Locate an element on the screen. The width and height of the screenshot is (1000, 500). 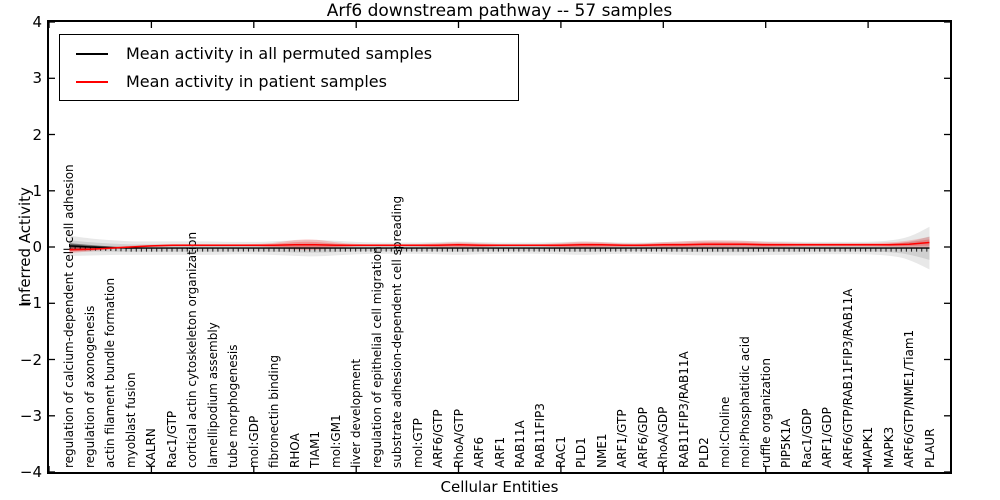
y-tick-label: 1 is located at coordinates (37, 190).